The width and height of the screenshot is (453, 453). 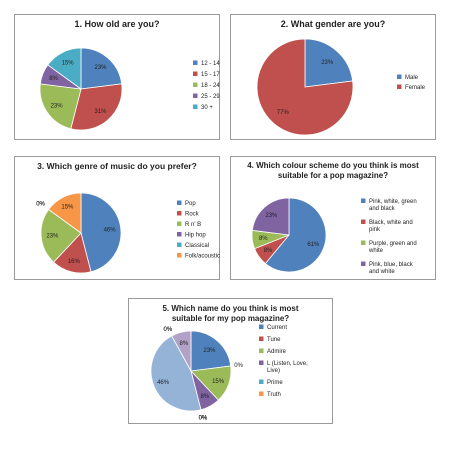 I want to click on legend-label-folk-acoustic: Folk/acoustic, so click(x=202, y=257).